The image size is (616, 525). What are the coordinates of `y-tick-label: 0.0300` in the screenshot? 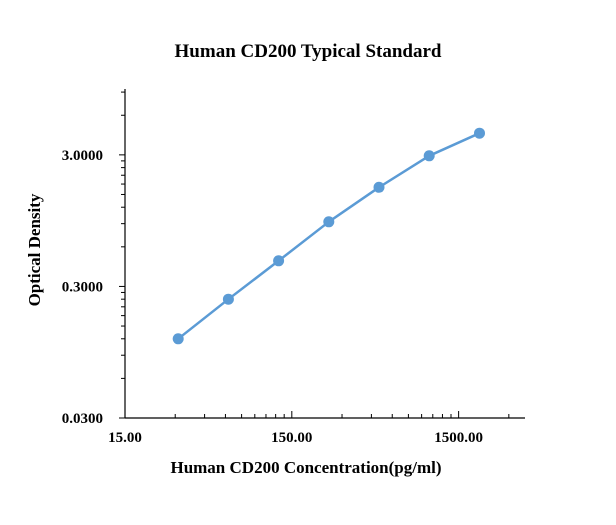 It's located at (82, 419).